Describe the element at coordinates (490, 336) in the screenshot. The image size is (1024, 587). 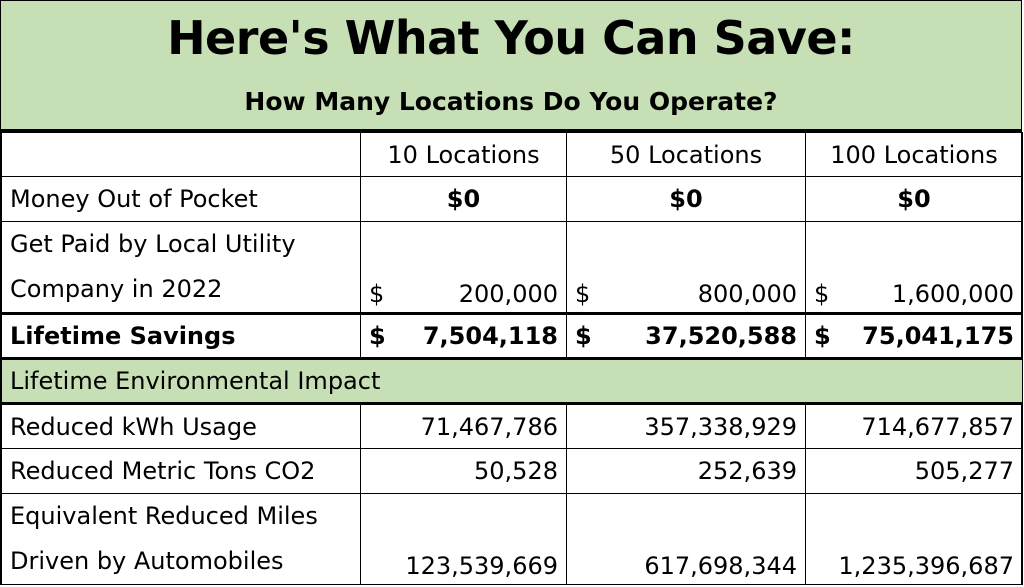
I see `lifetime-value-10: 7,504,118` at that location.